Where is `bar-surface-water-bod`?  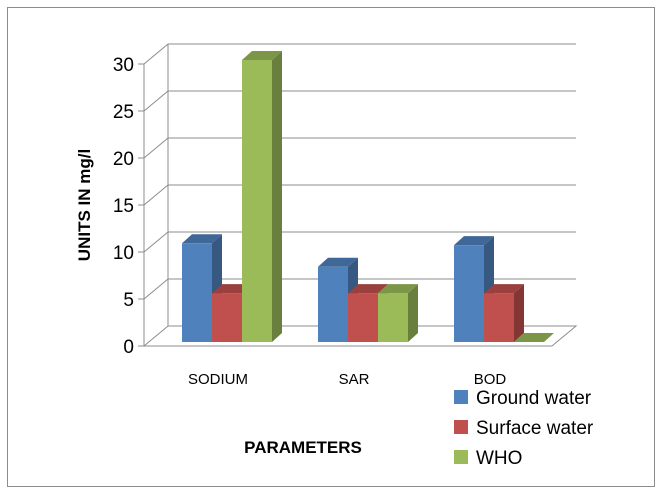 bar-surface-water-bod is located at coordinates (504, 313).